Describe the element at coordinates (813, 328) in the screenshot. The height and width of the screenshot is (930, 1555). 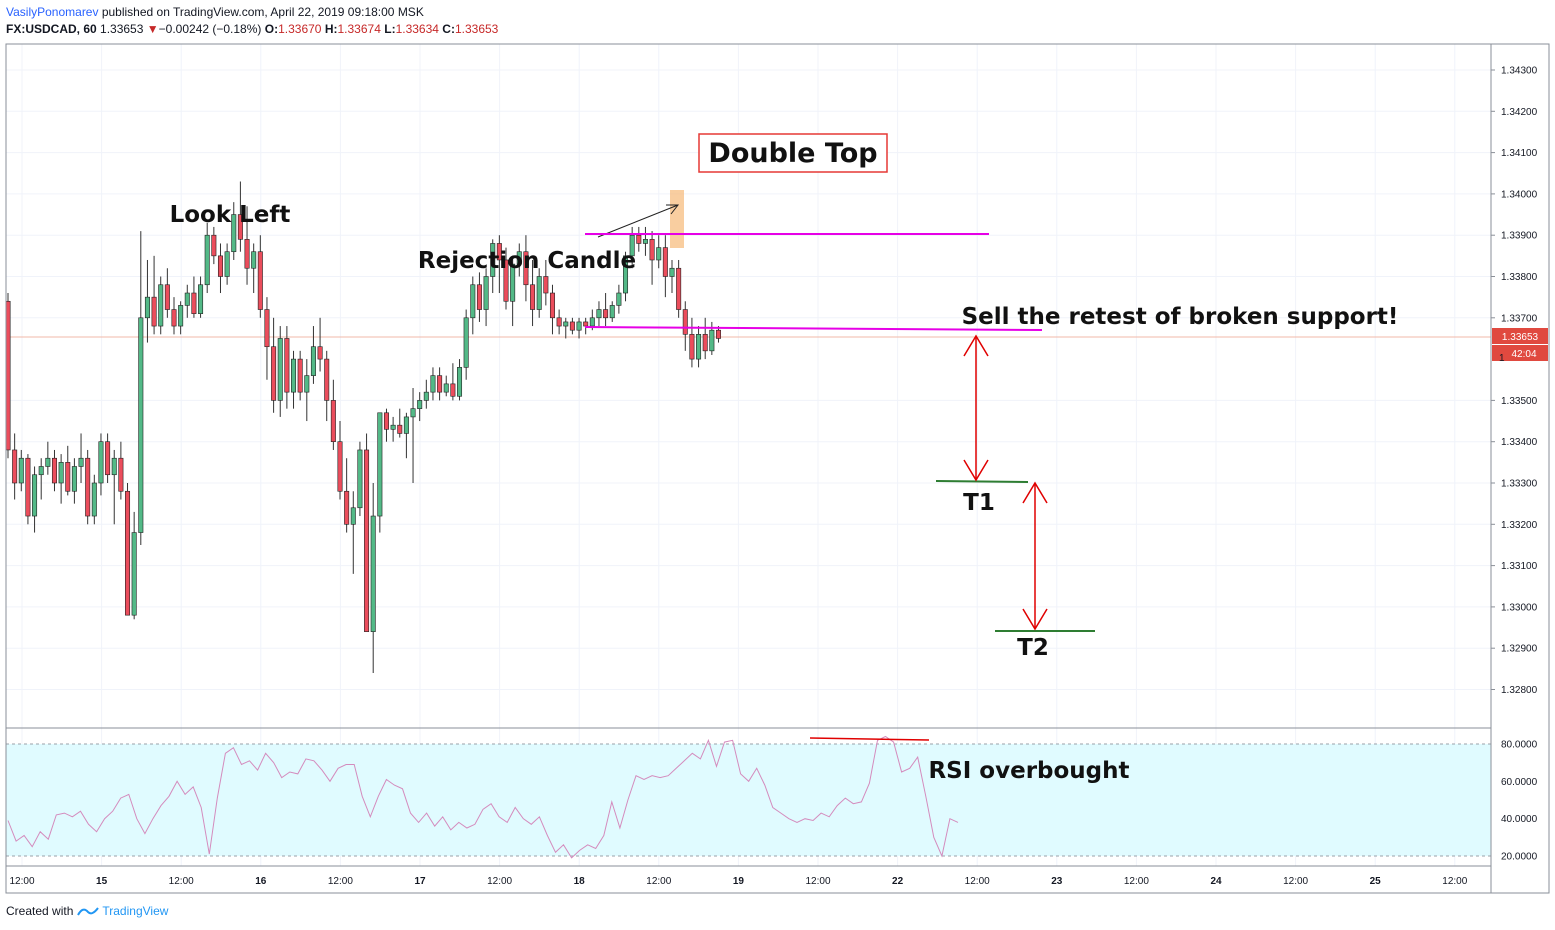
I see `broken-support-line` at that location.